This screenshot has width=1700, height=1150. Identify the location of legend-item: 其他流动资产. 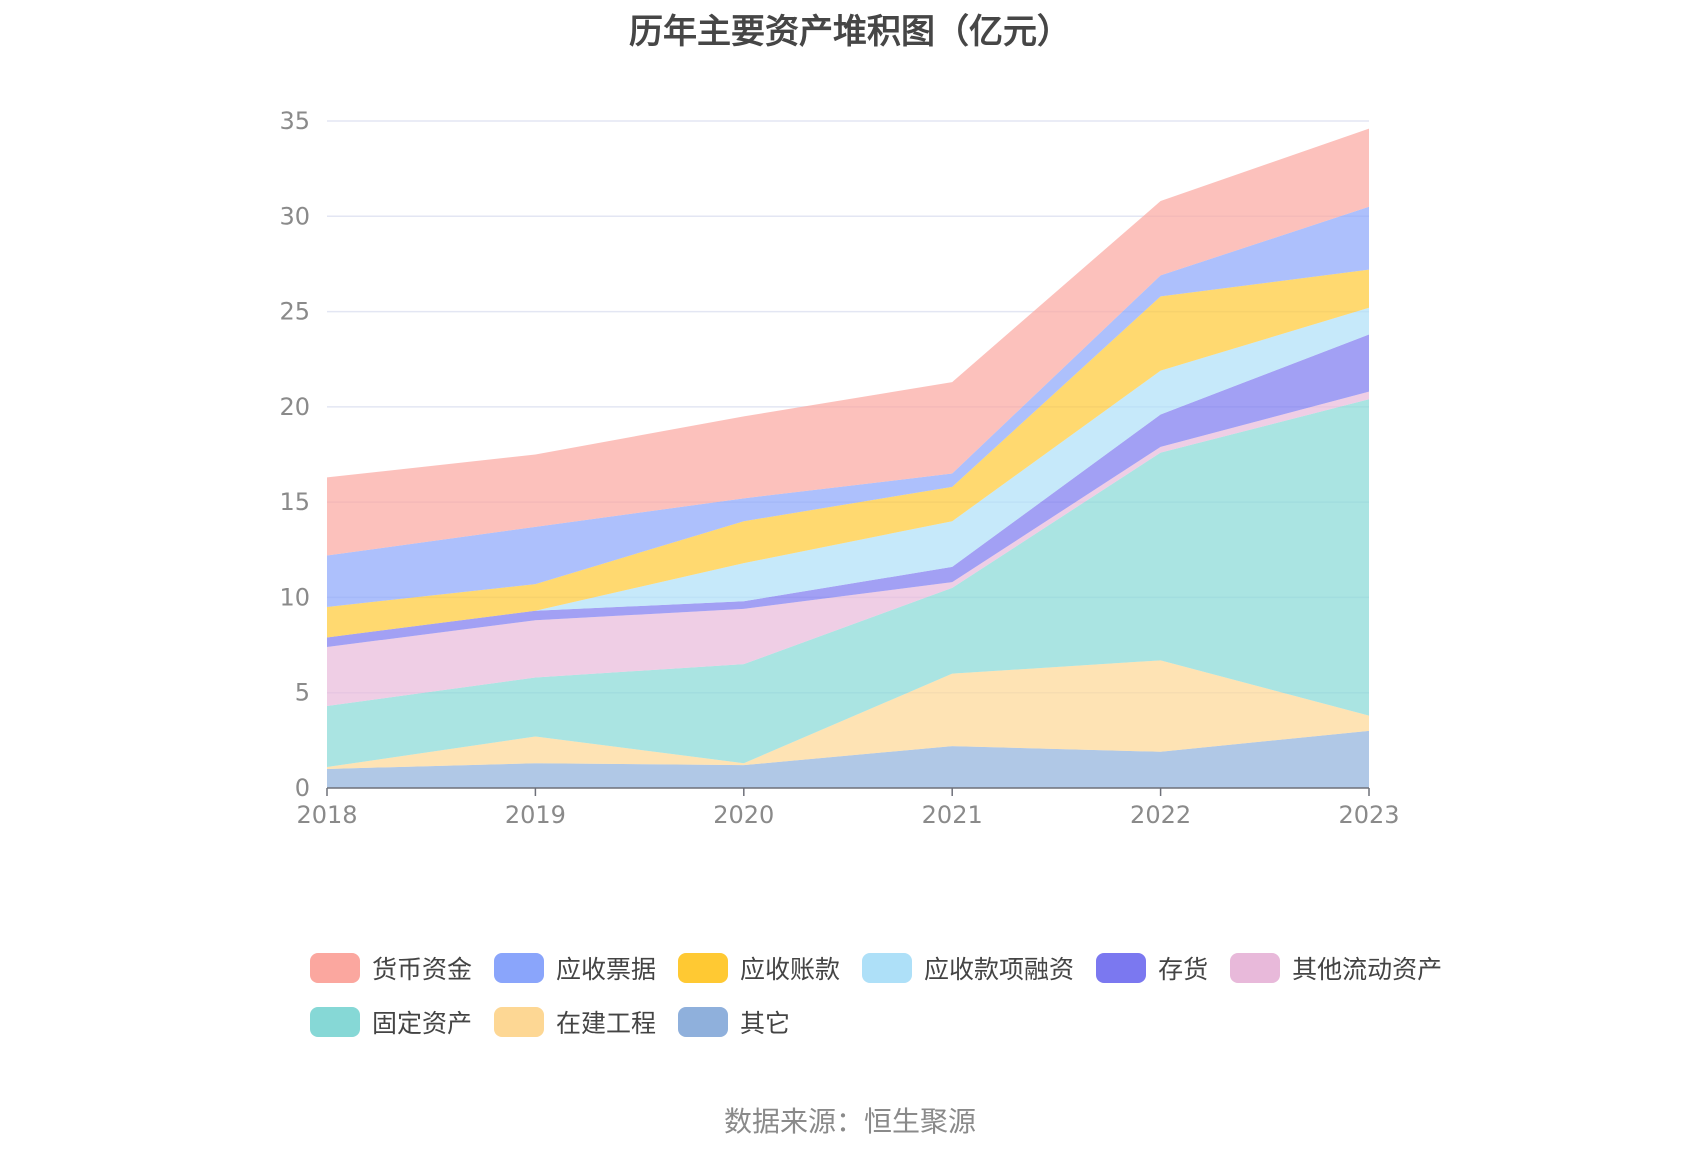
(1336, 968).